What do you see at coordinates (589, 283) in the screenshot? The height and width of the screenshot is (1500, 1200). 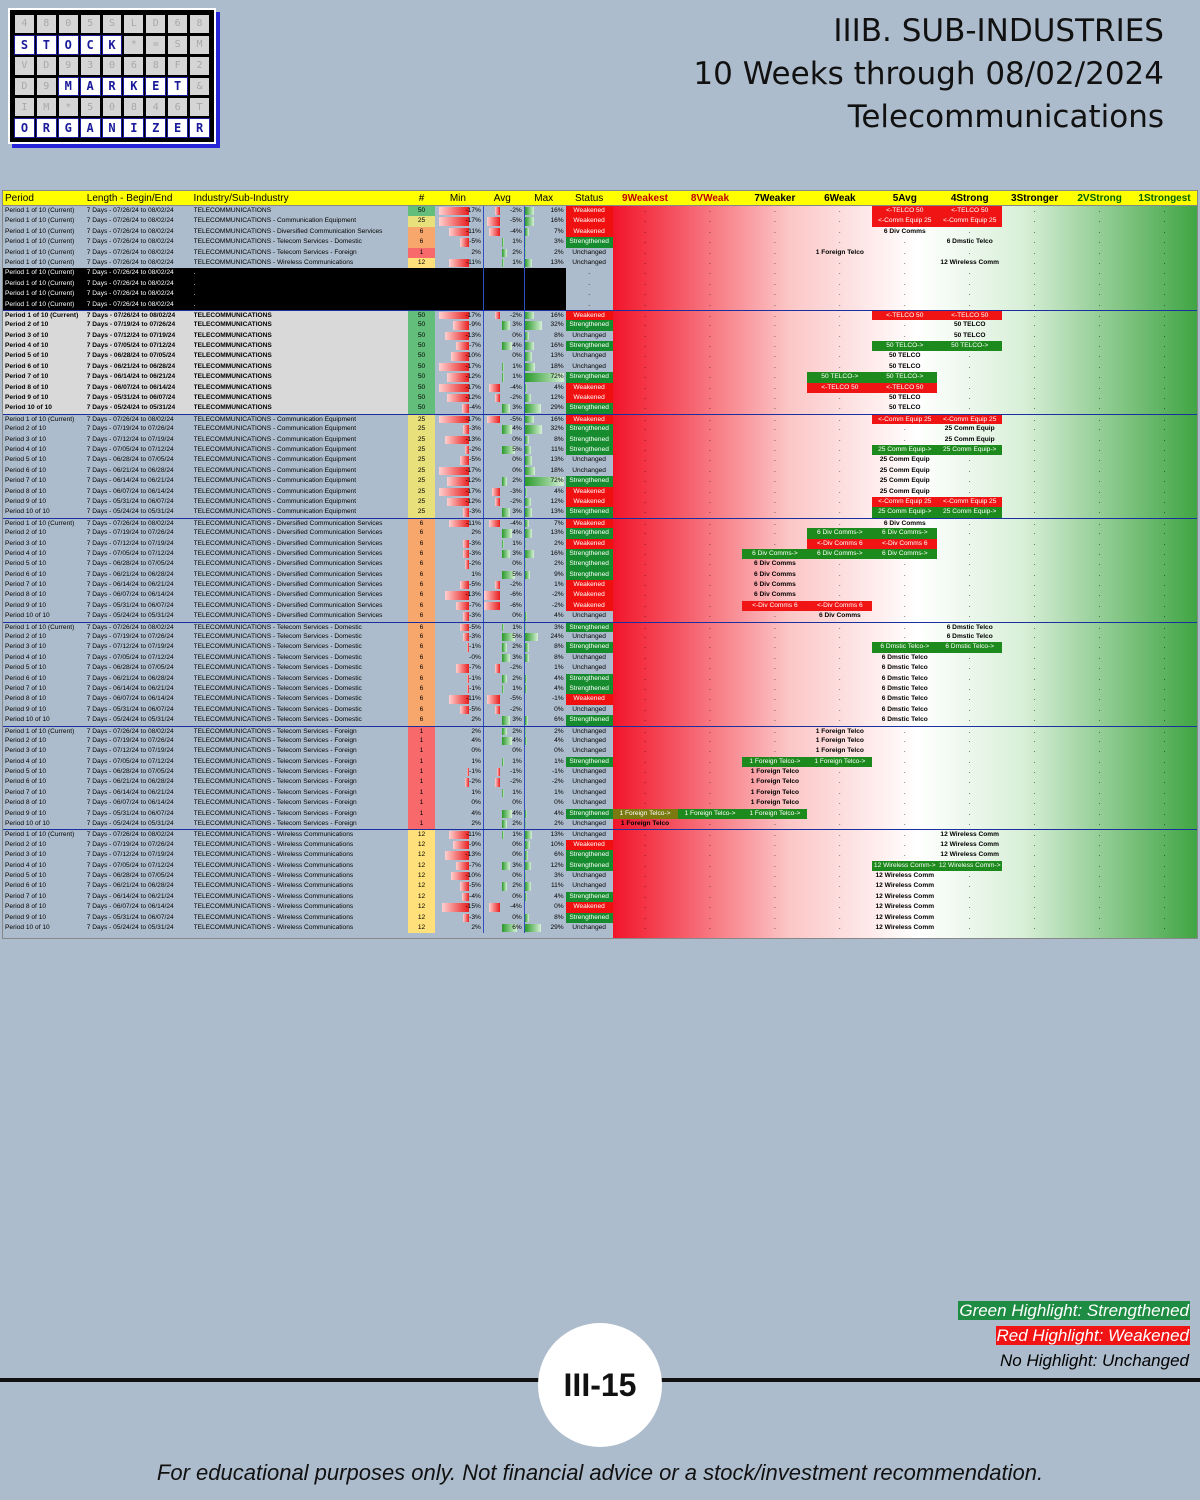 I see `status-cell: .` at bounding box center [589, 283].